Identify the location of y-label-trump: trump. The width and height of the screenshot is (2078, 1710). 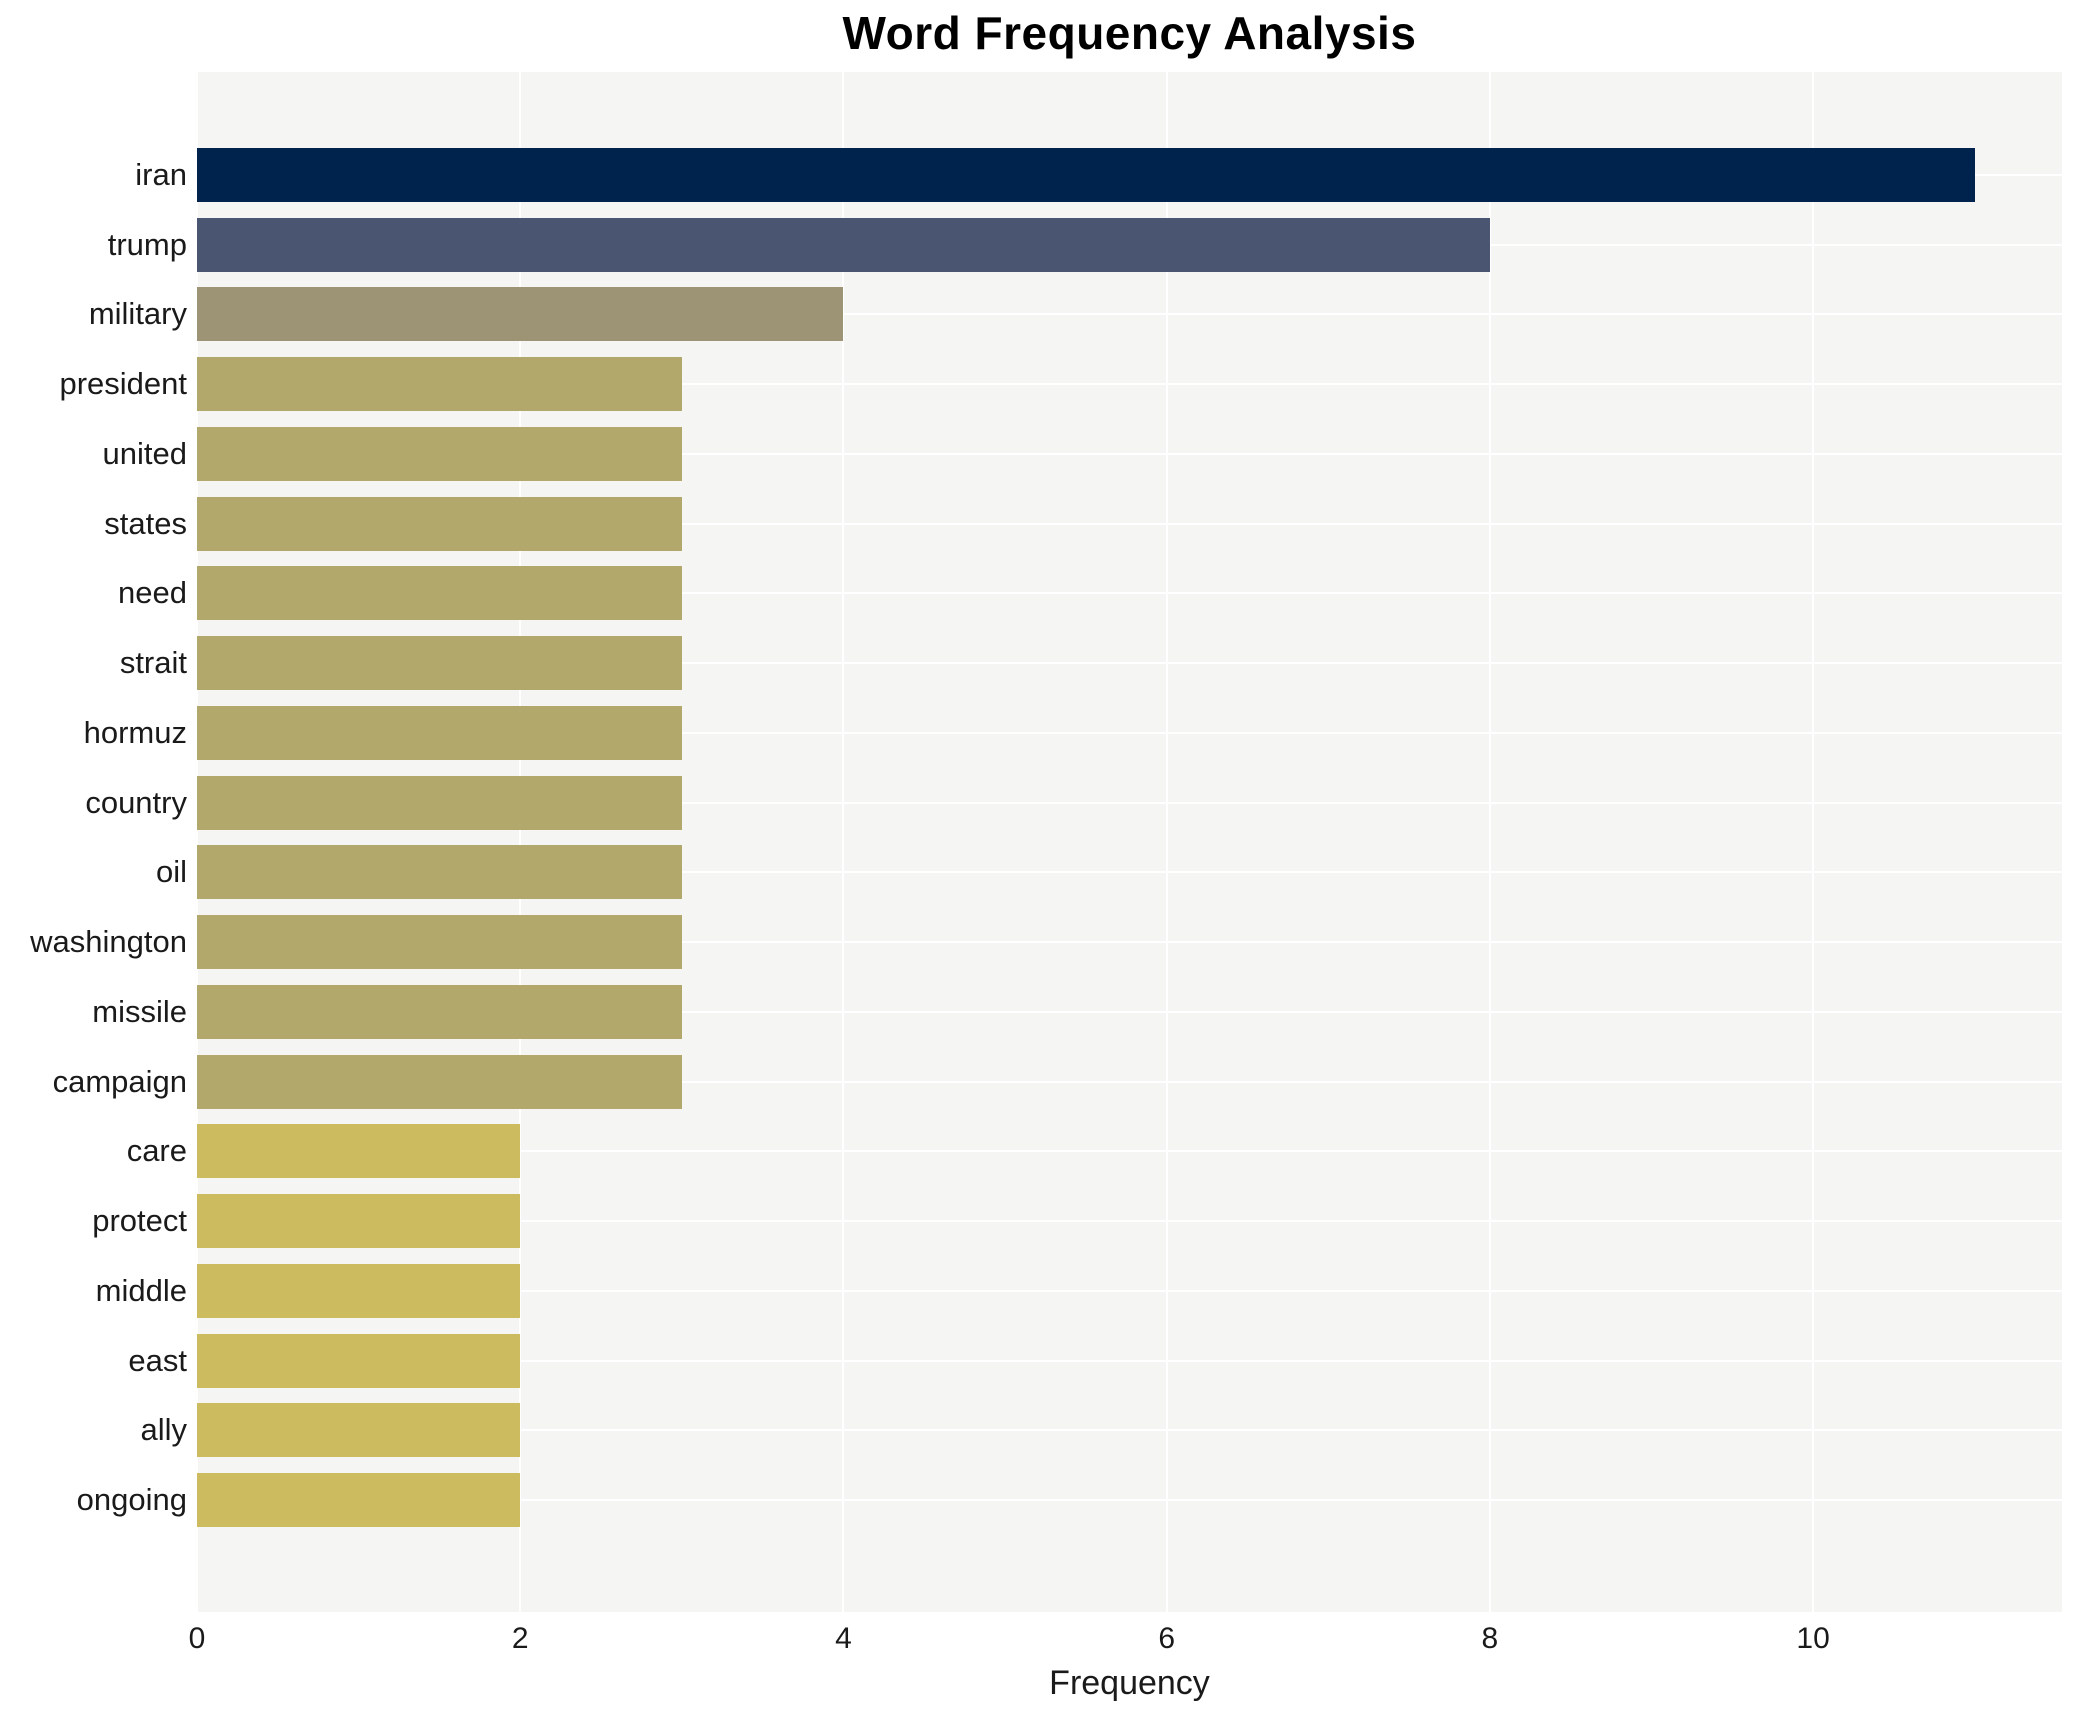
(147, 244).